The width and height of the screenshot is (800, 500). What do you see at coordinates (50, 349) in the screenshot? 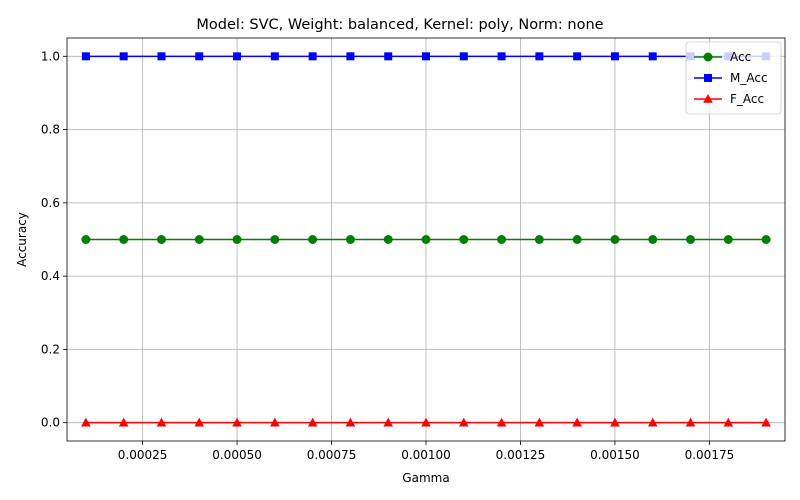
I see `y-tick-label: 0.2` at bounding box center [50, 349].